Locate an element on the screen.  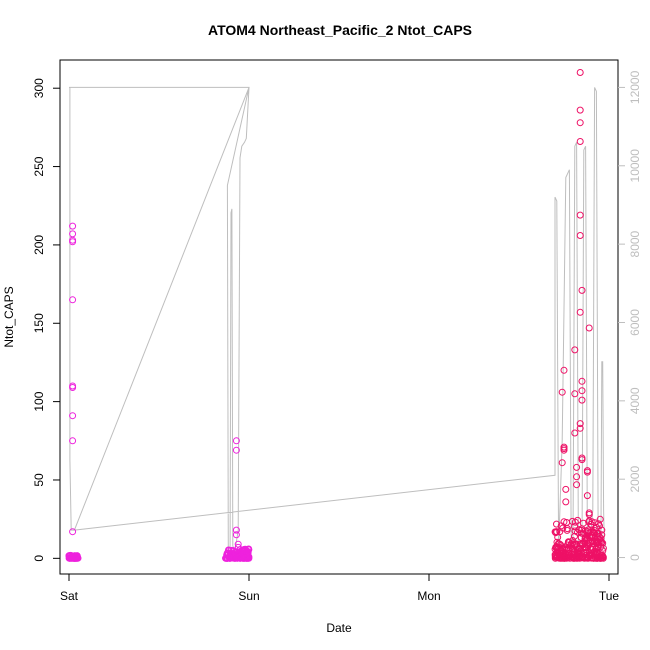
x-axis-label: Date is located at coordinates (339, 628).